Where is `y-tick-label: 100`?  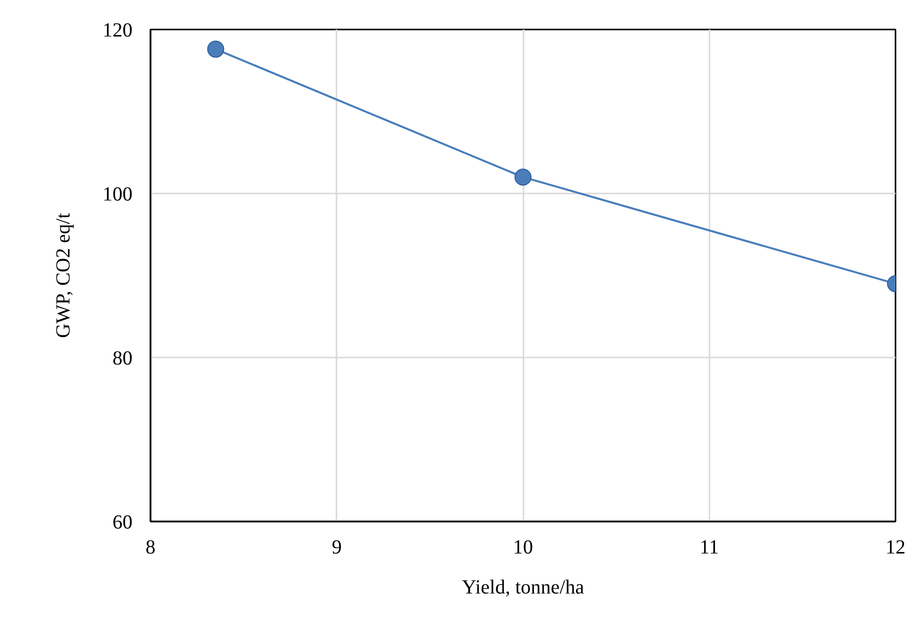
y-tick-label: 100 is located at coordinates (117, 195).